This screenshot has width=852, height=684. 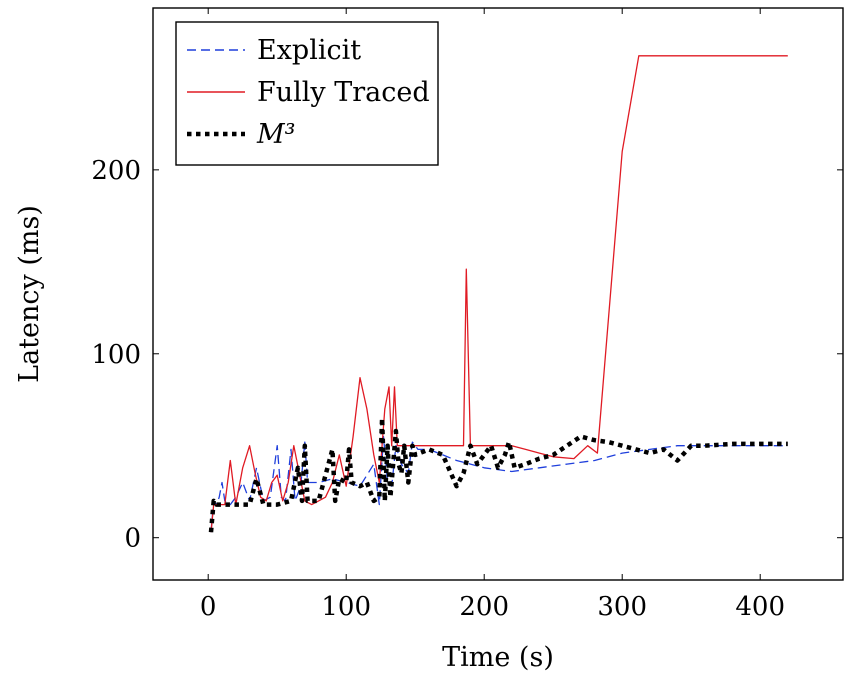 What do you see at coordinates (116, 171) in the screenshot?
I see `y-tick-label: 200` at bounding box center [116, 171].